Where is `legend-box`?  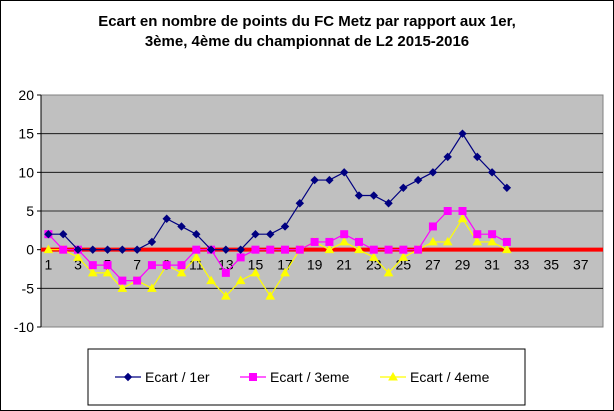 legend-box is located at coordinates (306, 377).